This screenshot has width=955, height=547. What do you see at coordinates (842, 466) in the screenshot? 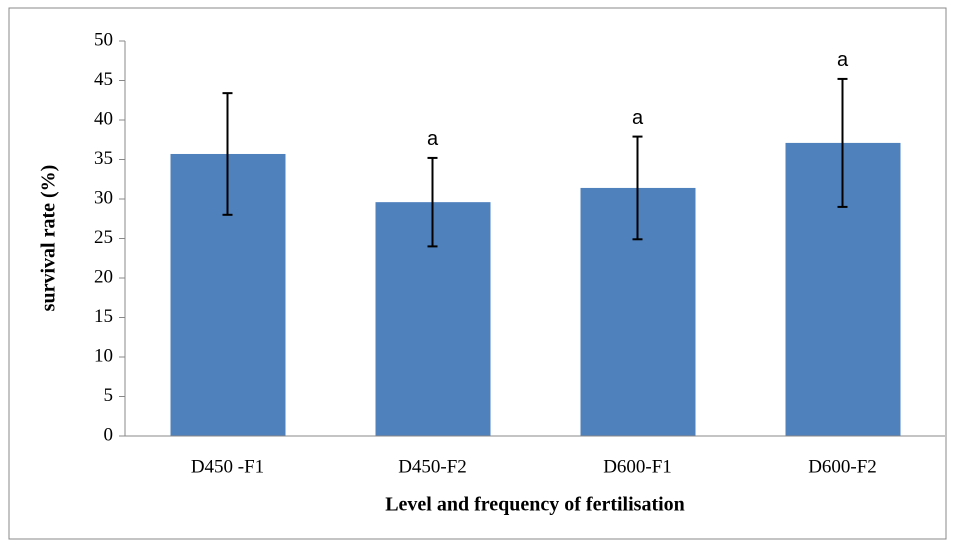
I see `x-tick-label: D600-F2` at bounding box center [842, 466].